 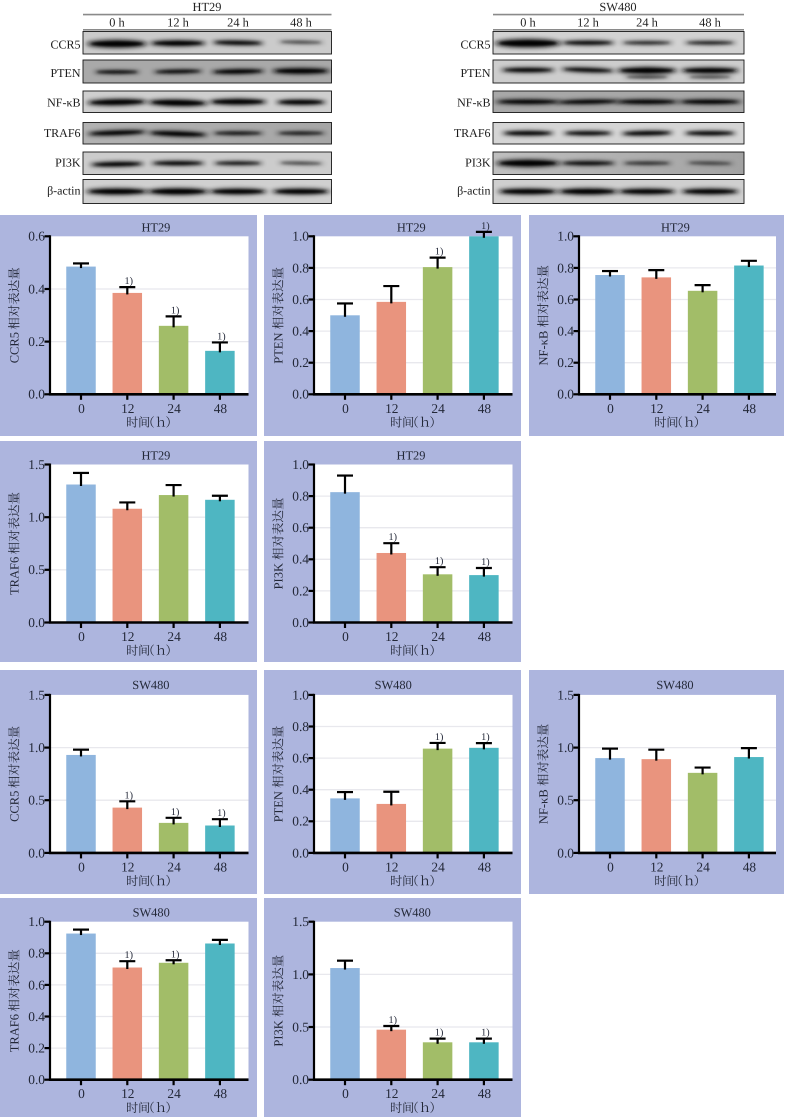 What do you see at coordinates (543, 348) in the screenshot?
I see `svg-text: NF-κB` at bounding box center [543, 348].